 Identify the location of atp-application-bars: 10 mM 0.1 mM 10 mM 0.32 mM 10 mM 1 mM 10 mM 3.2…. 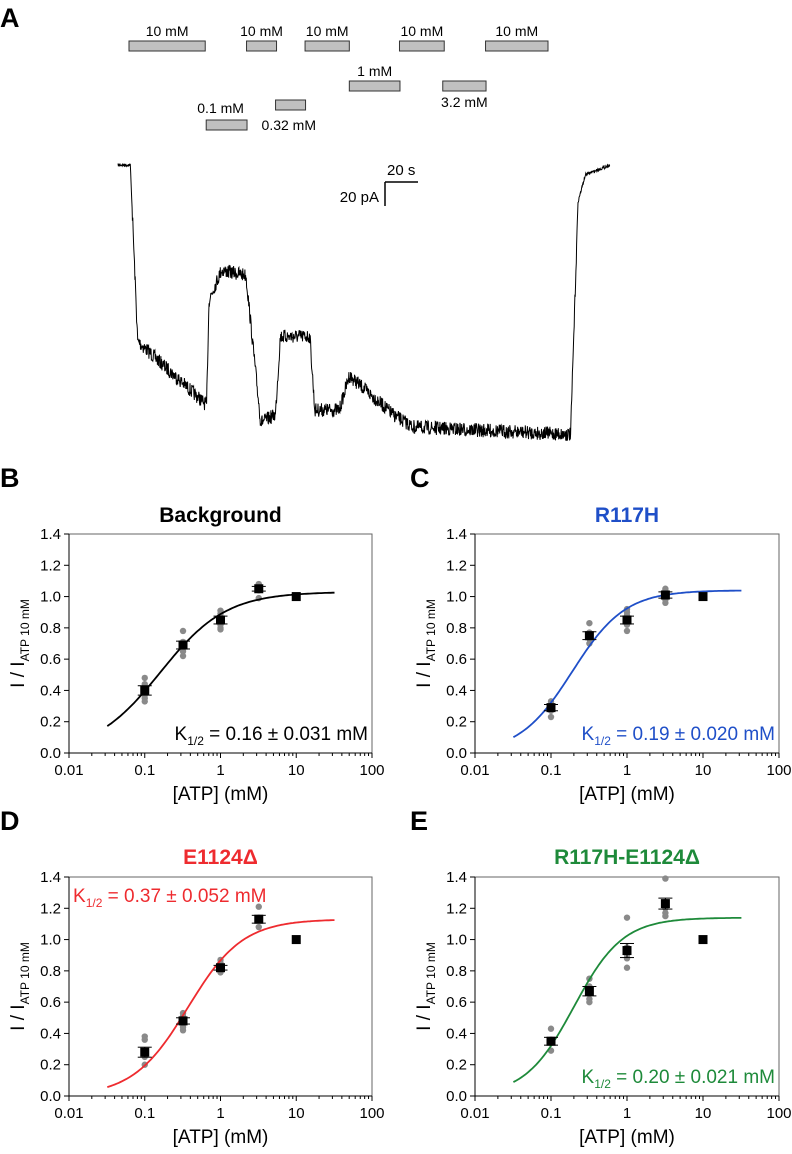
(338, 78).